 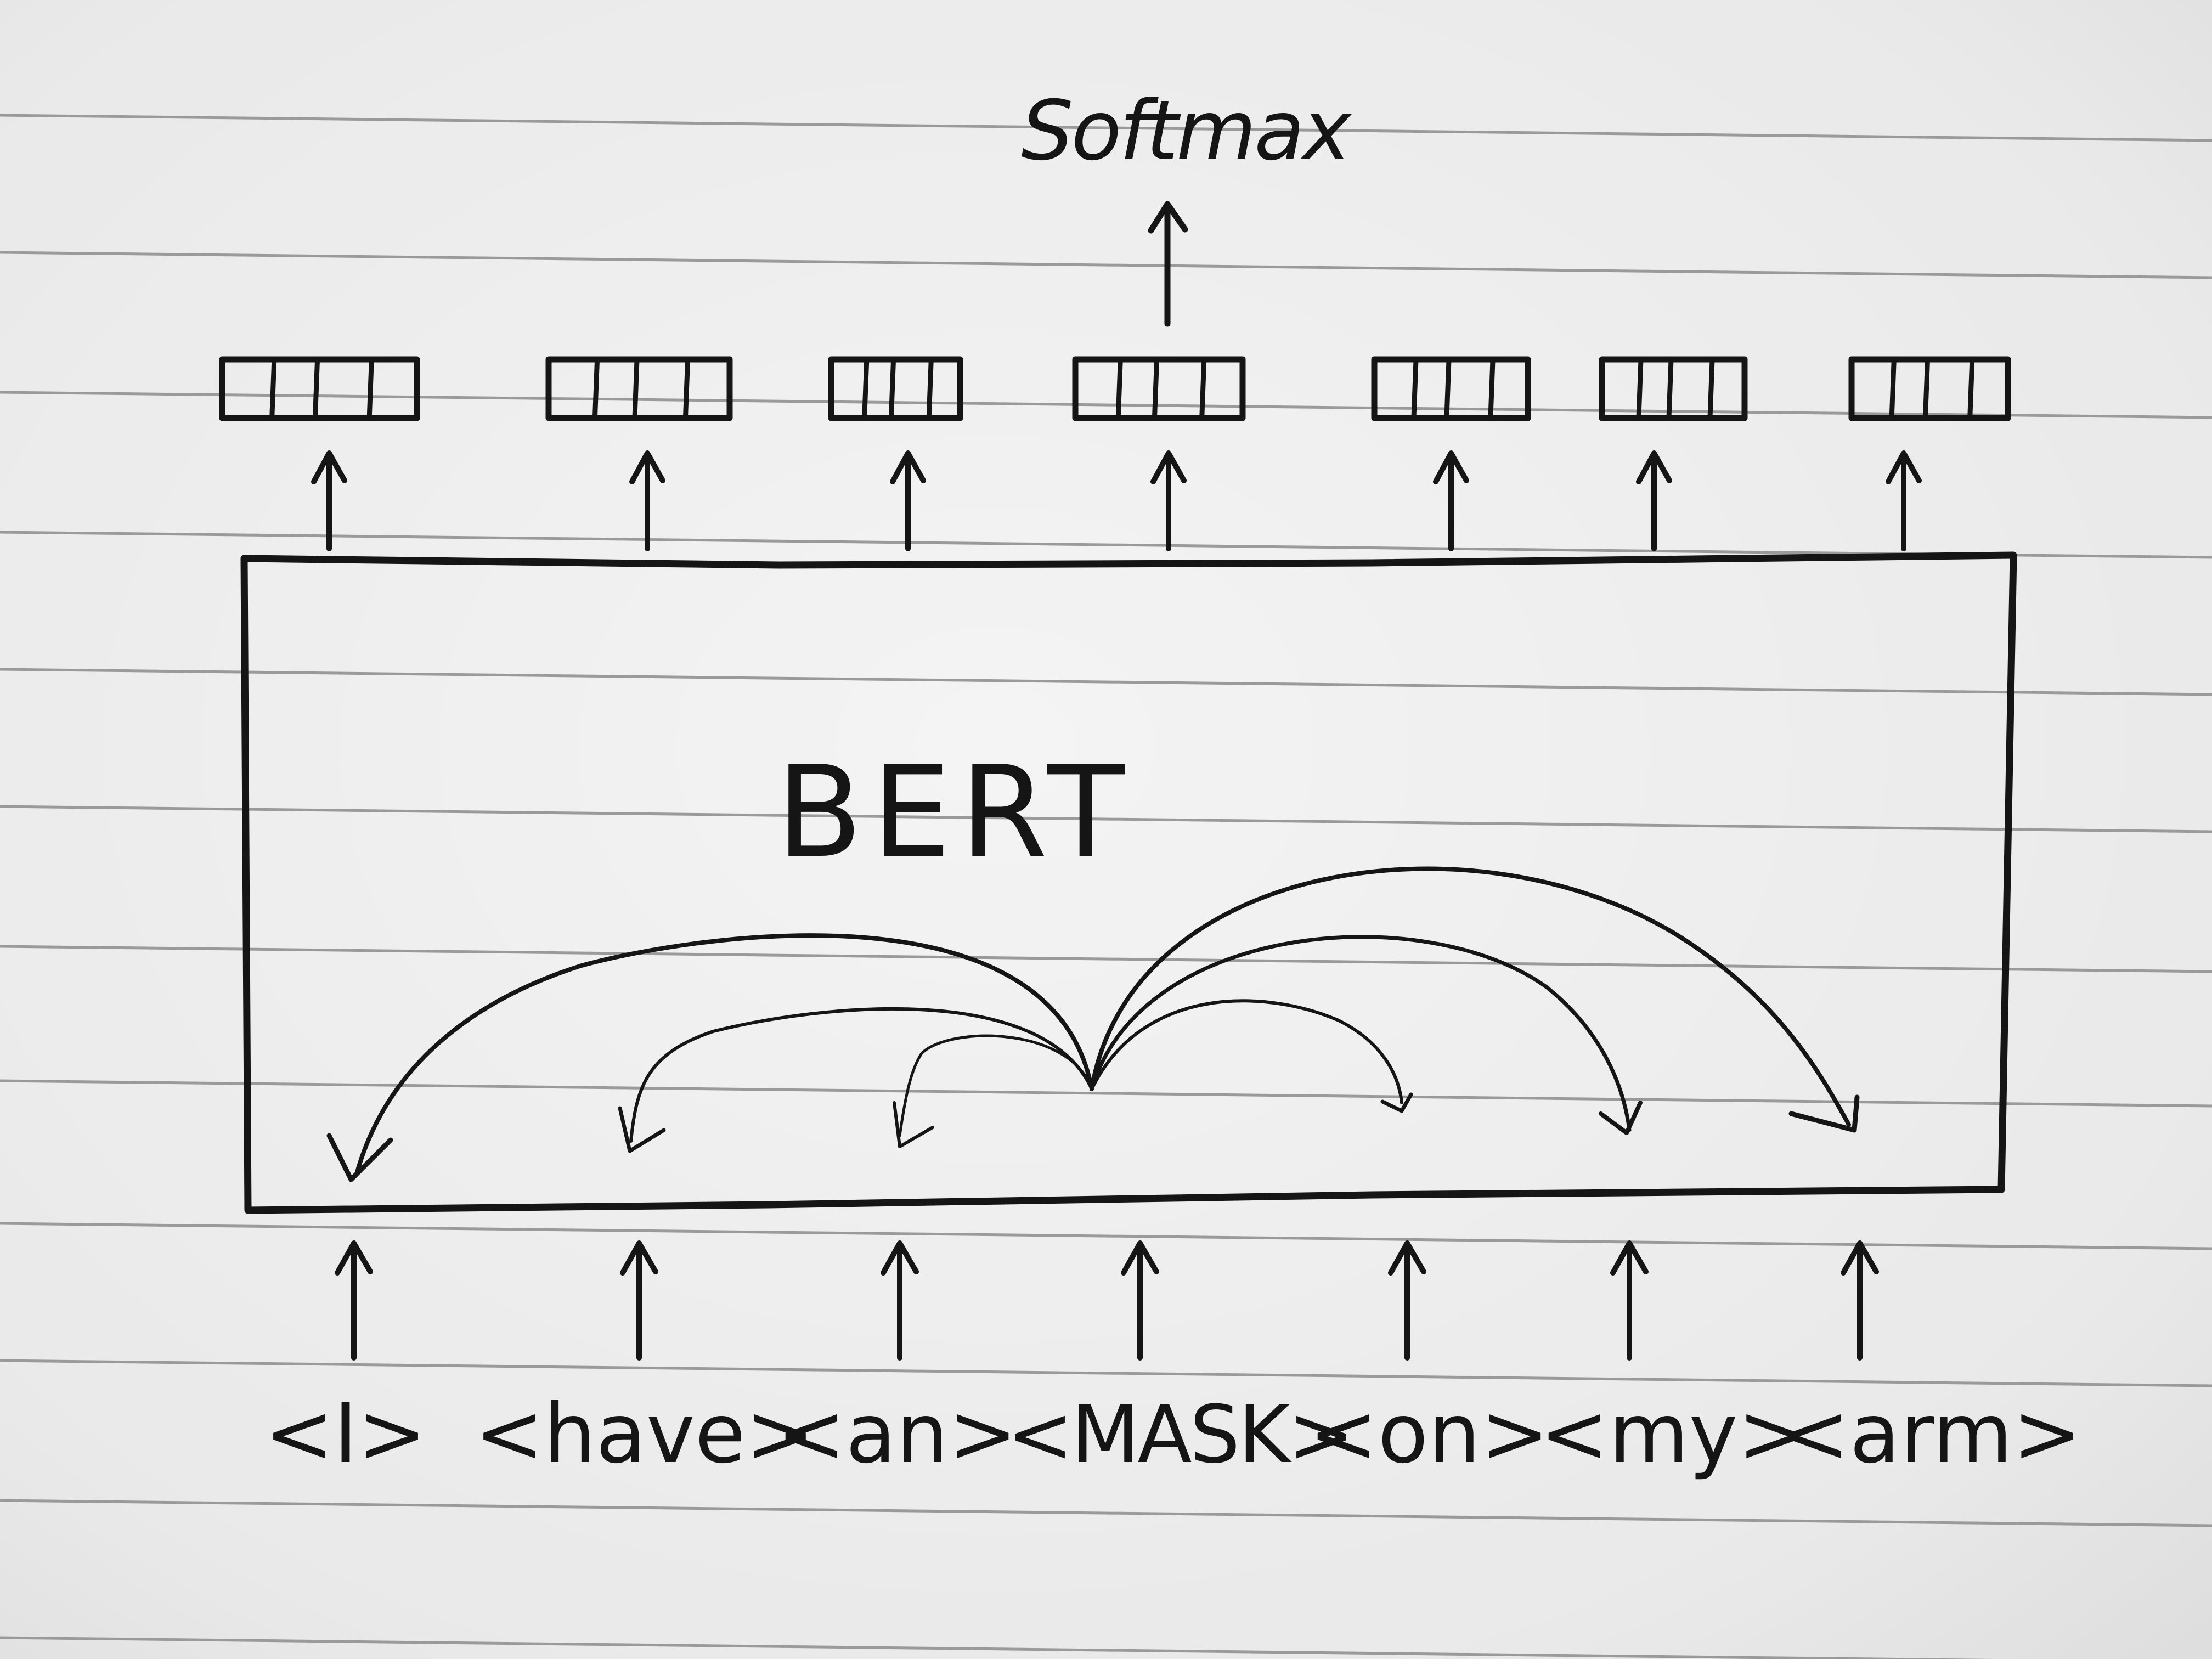 I want to click on attention-arc-my, so click(x=1361, y=1034).